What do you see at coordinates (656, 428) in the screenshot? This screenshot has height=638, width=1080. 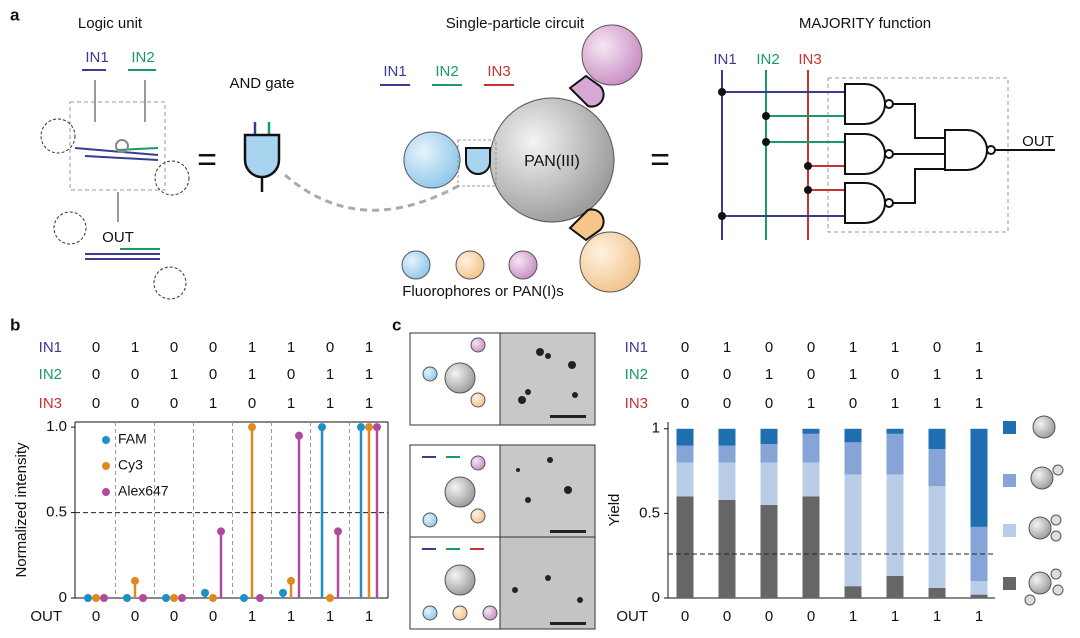 I see `y-tick-label: 1` at bounding box center [656, 428].